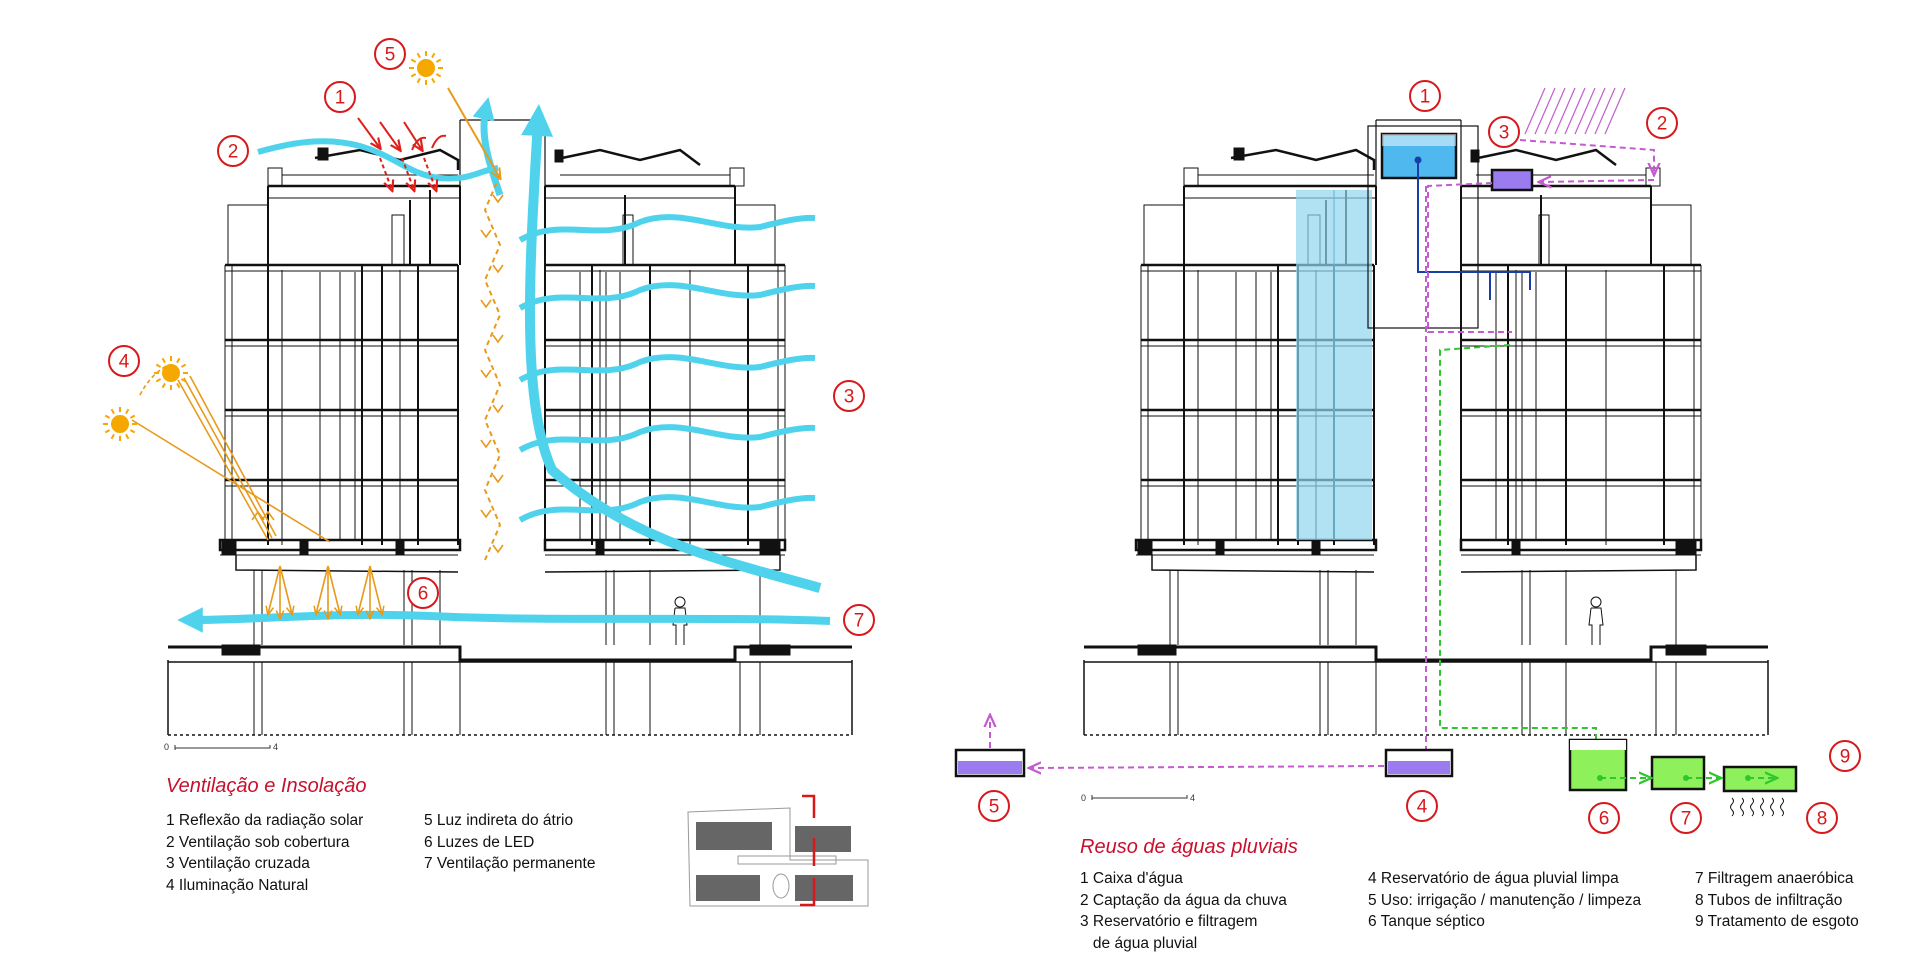 This screenshot has height=973, width=1920. Describe the element at coordinates (1493, 878) in the screenshot. I see `legend-item: 4 Reservatório de água pluvial limpa` at that location.